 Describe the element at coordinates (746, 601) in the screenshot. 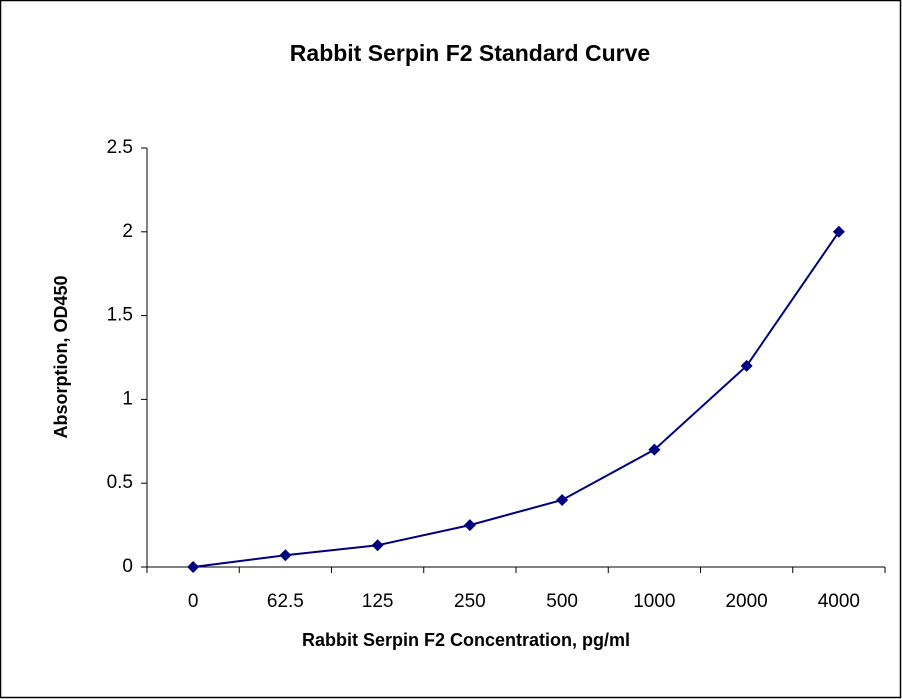

I see `x-tick-label: 2000` at that location.